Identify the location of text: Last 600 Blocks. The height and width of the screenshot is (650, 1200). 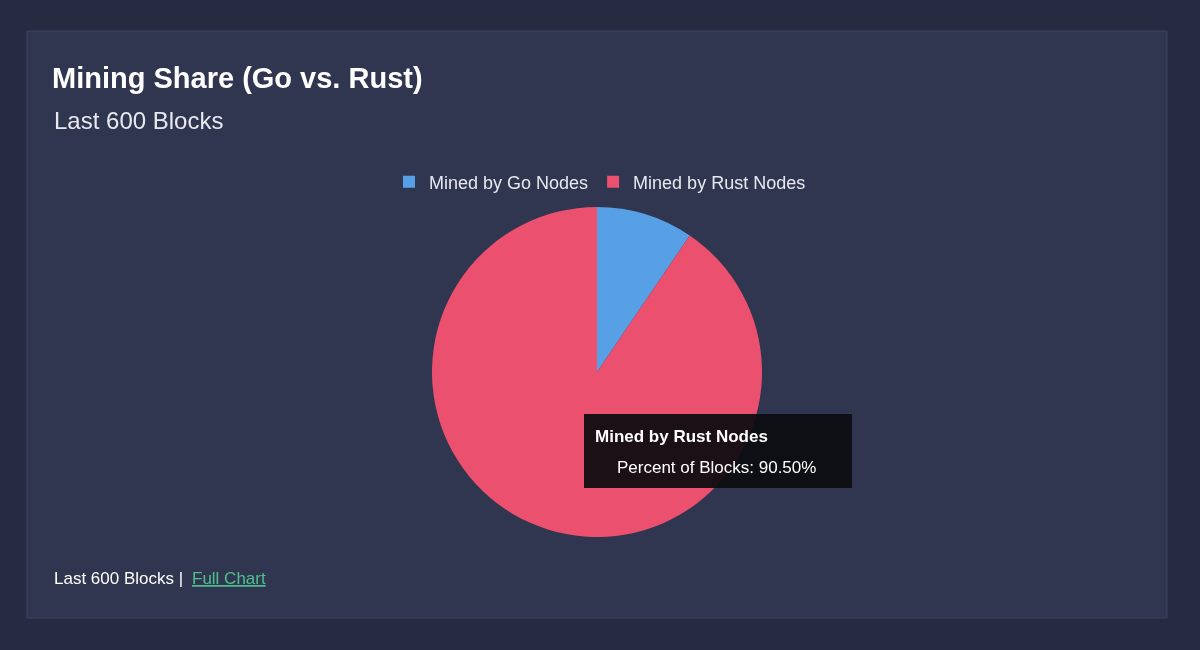
(139, 120).